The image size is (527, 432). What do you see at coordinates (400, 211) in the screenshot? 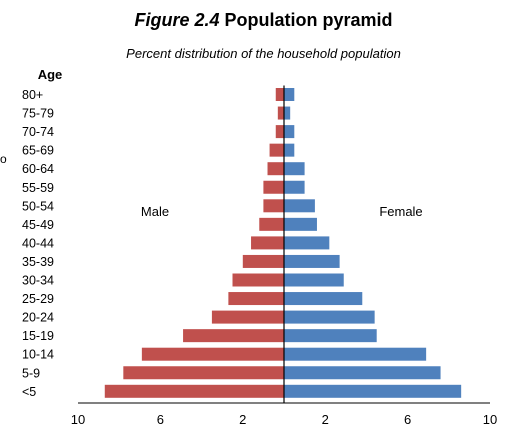
I see `legend-female: Female` at bounding box center [400, 211].